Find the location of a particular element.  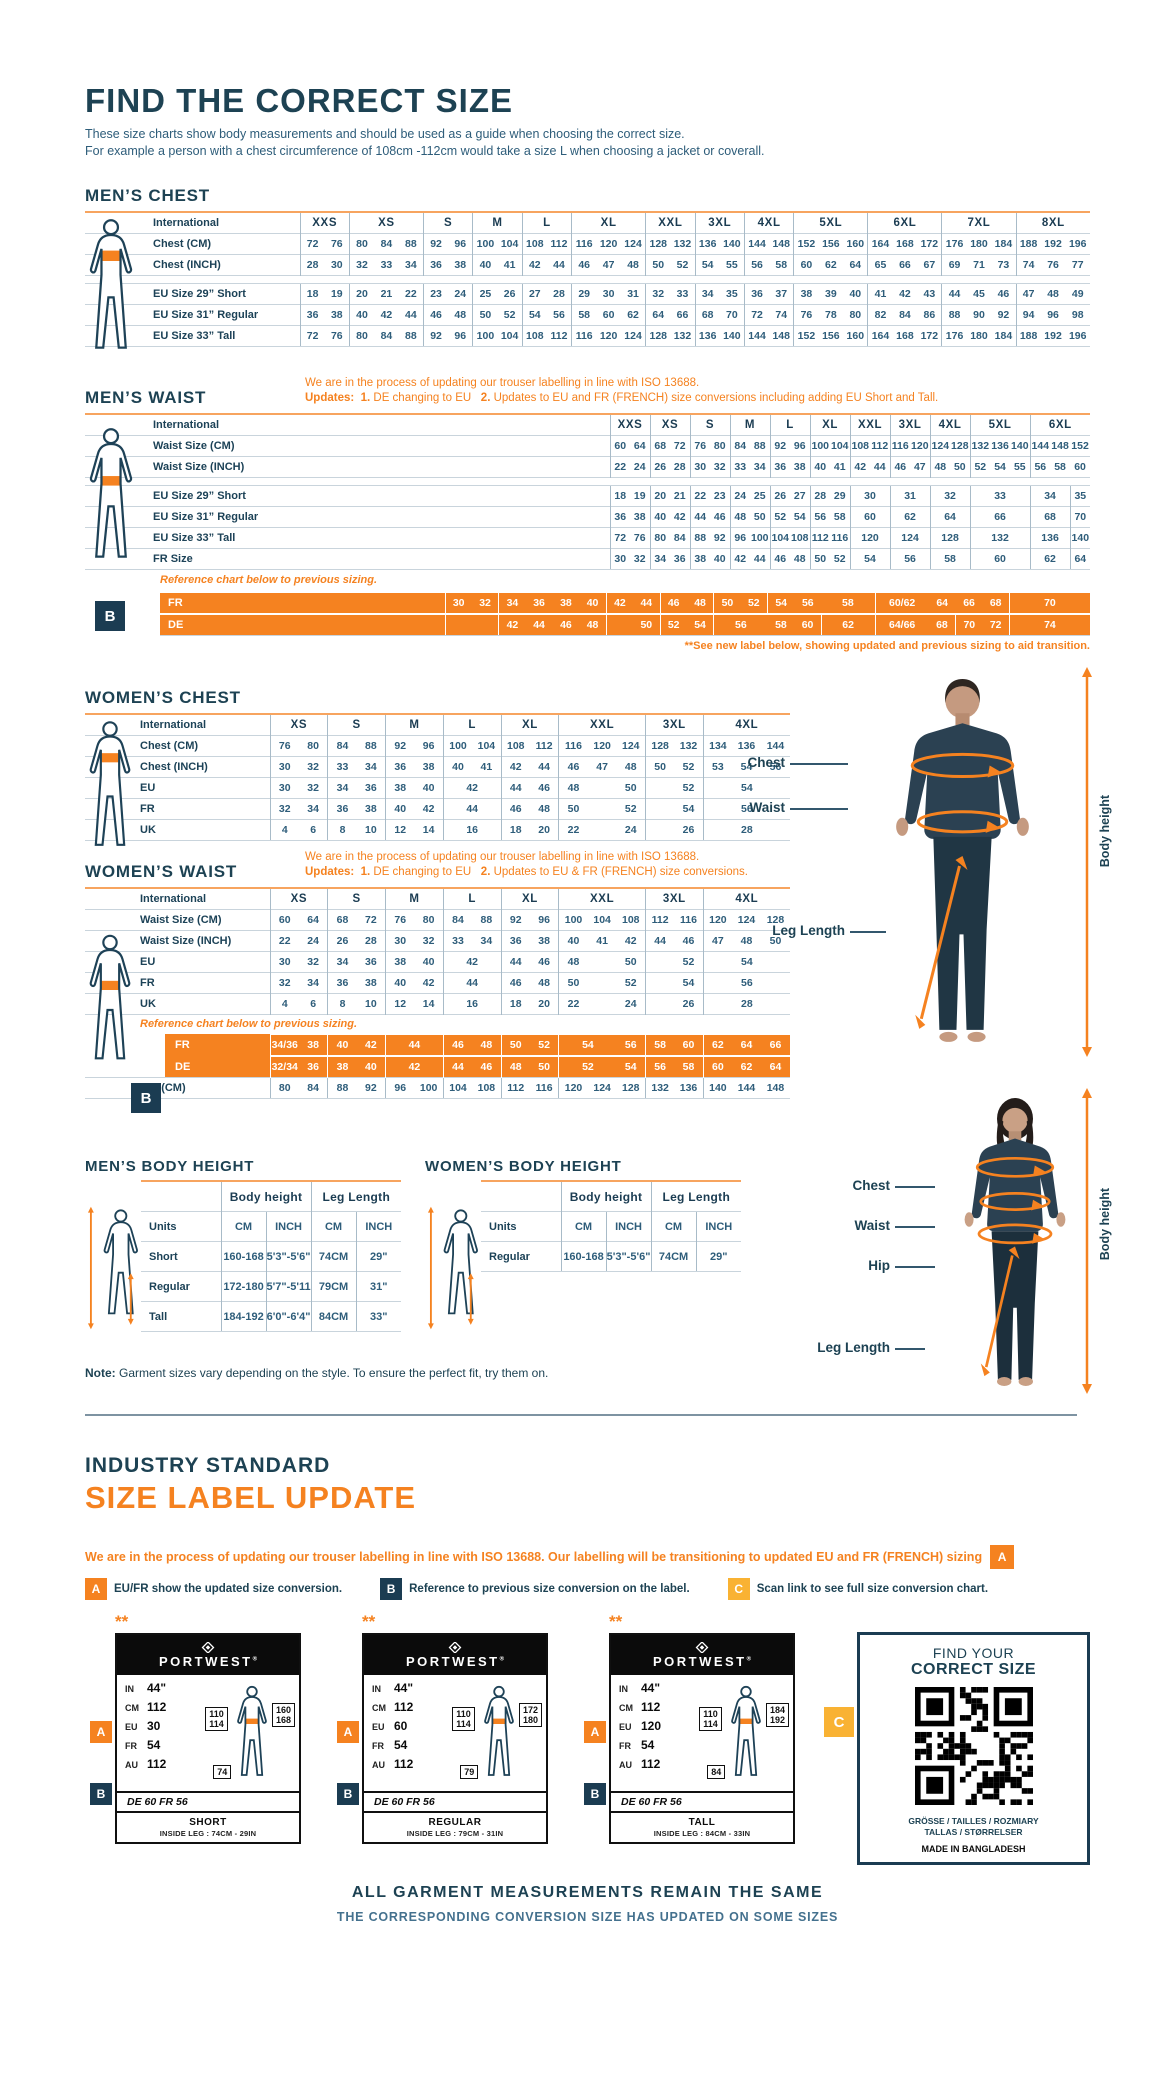

footer-line-1: ALL GARMENT MEASUREMENTS REMAIN THE SAME is located at coordinates (587, 1892).